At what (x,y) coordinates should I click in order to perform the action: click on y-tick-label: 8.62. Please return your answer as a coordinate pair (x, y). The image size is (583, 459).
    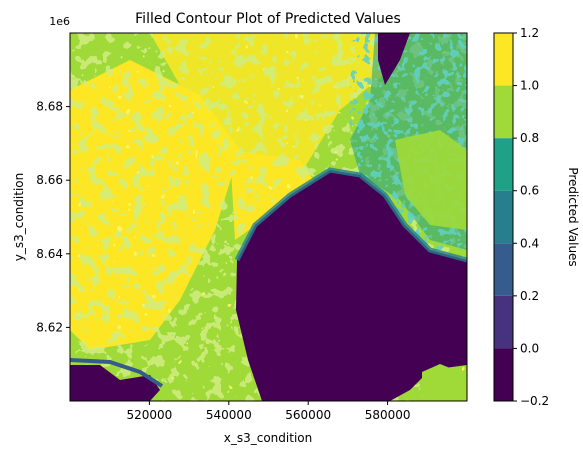
    Looking at the image, I should click on (49, 327).